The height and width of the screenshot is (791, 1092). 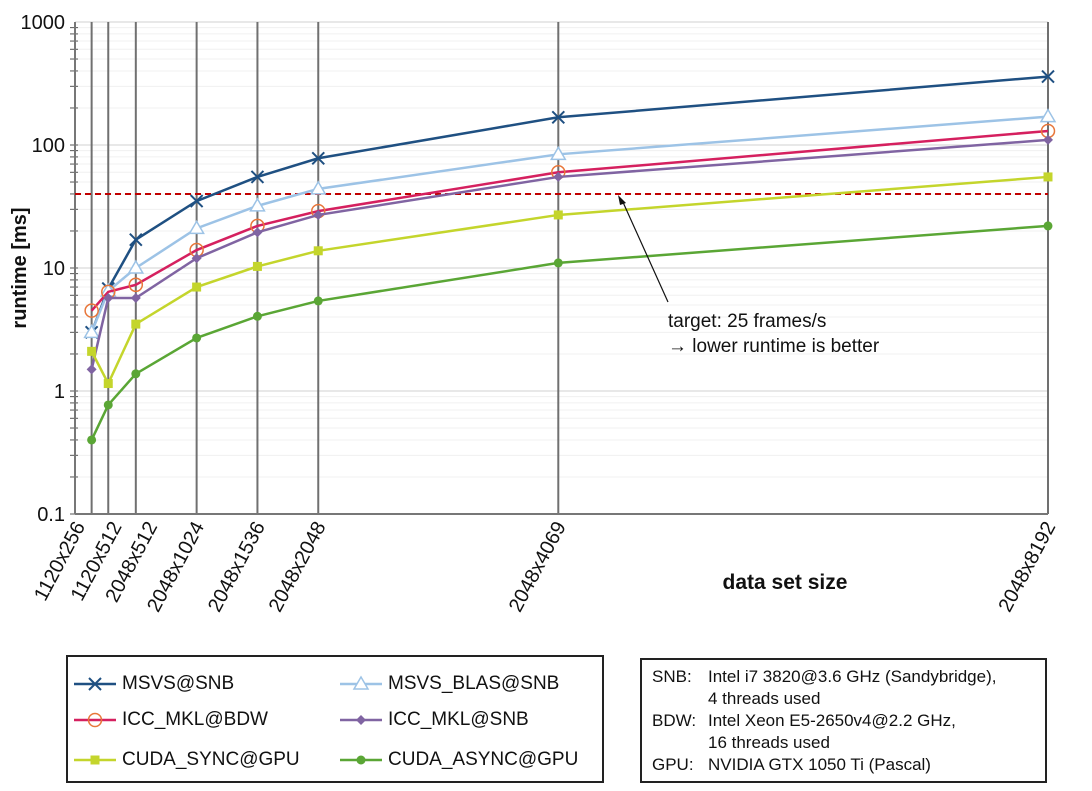 I want to click on info-gpu: GPU: NVIDIA GTX 1050 Ti (Pascal), so click(x=843, y=765).